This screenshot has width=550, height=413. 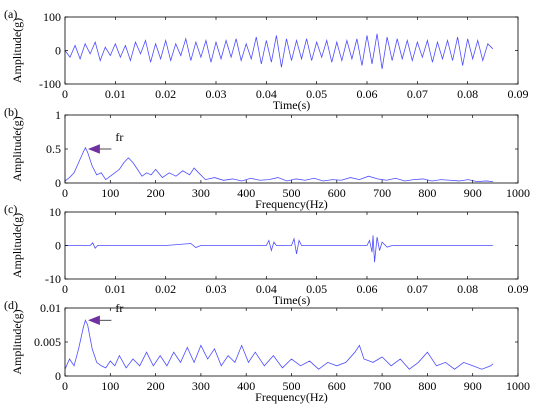 I want to click on y-tick-label: 10, so click(x=55, y=212).